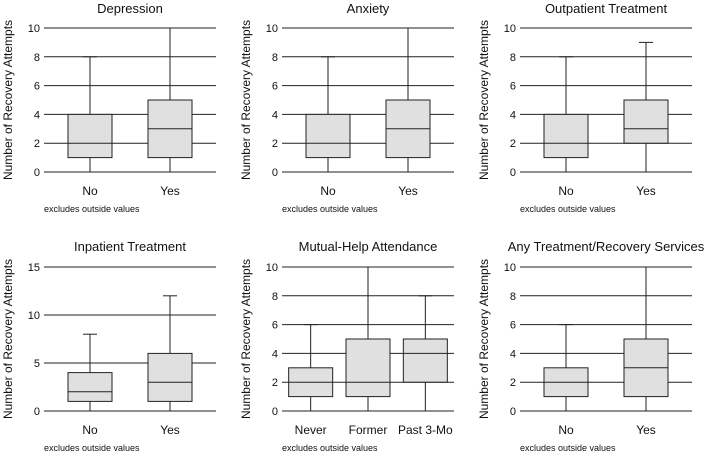 Image resolution: width=709 pixels, height=453 pixels. I want to click on panel-title: Inpatient Treatment, so click(130, 246).